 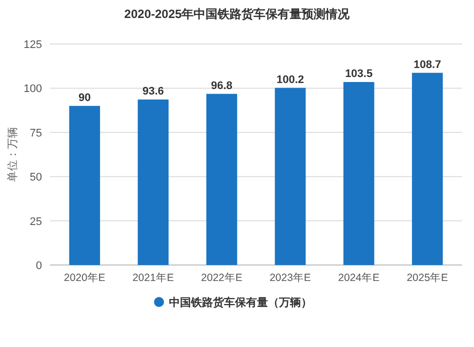 I want to click on x-tick-label: 2020年E, so click(x=85, y=278).